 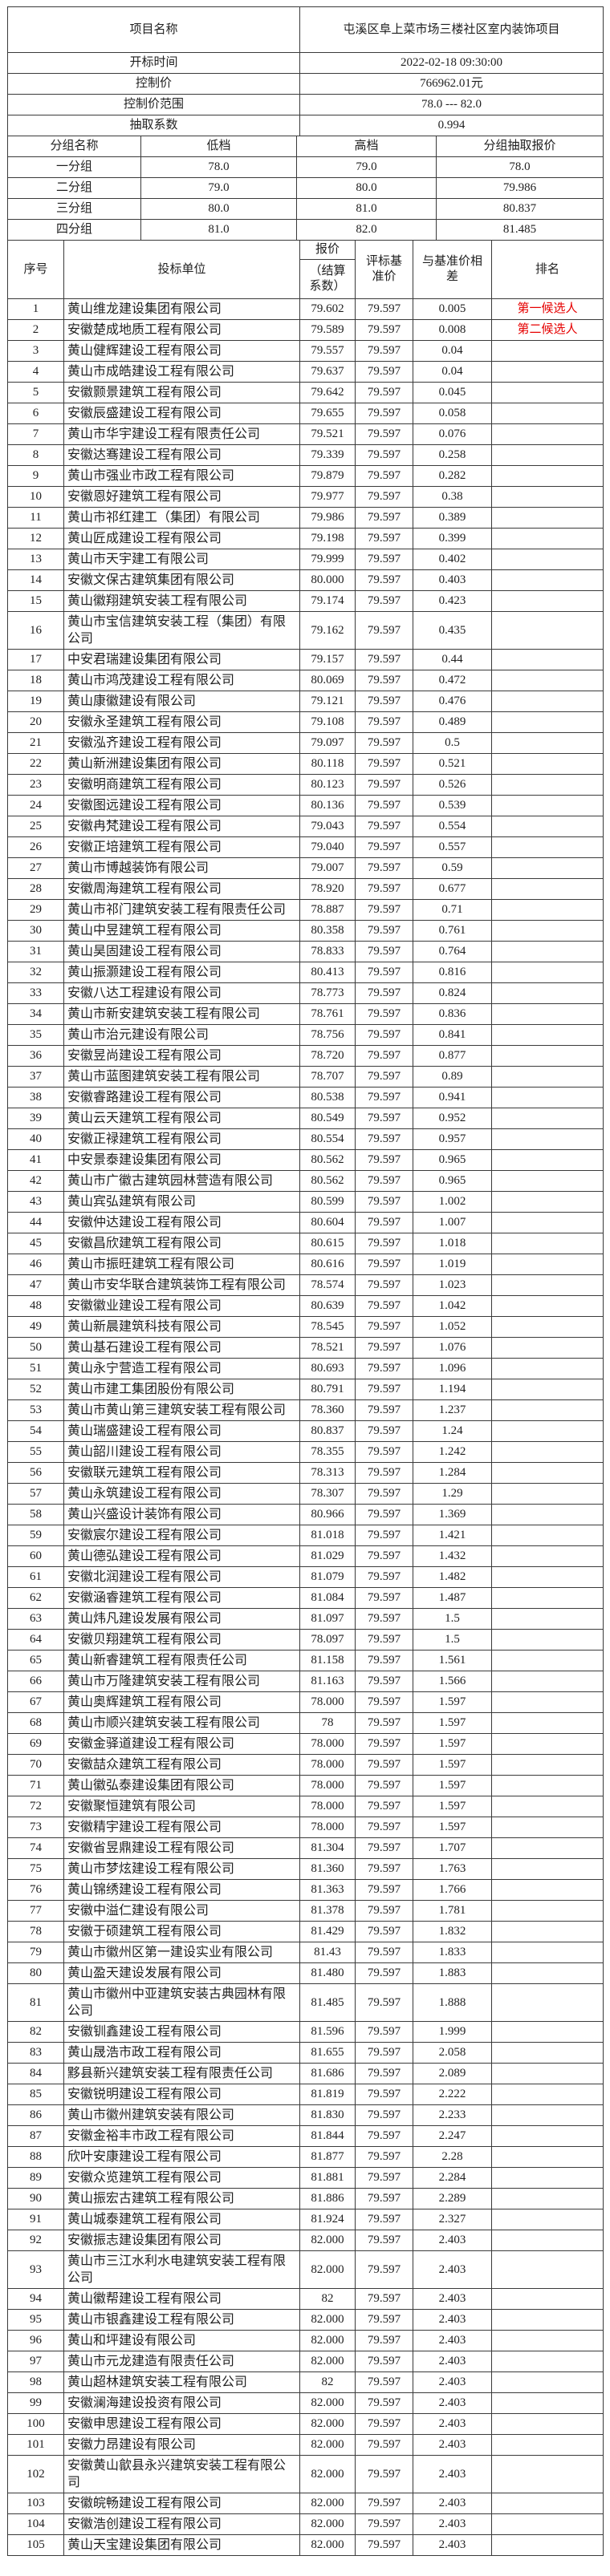 I want to click on col-header-company: 投标单位, so click(x=182, y=269).